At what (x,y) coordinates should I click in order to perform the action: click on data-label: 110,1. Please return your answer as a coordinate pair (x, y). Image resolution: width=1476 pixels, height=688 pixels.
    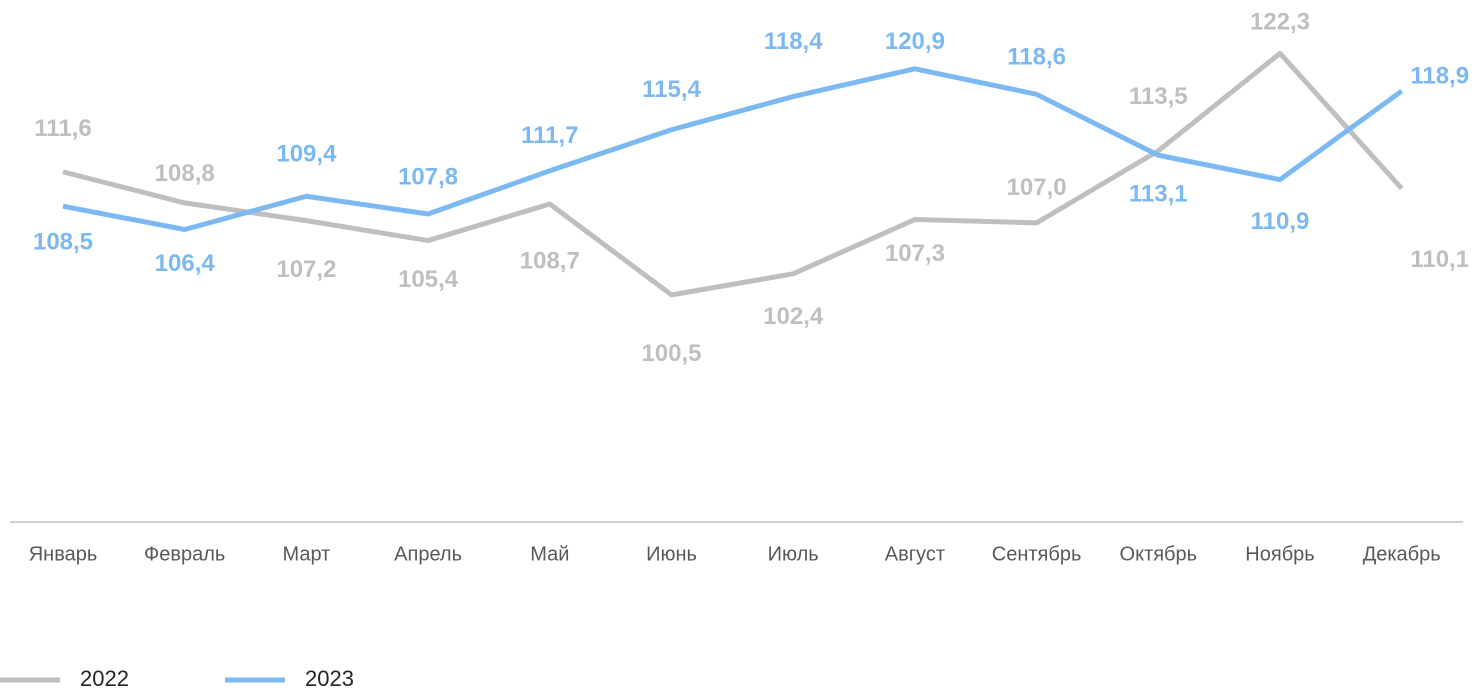
    Looking at the image, I should click on (1439, 259).